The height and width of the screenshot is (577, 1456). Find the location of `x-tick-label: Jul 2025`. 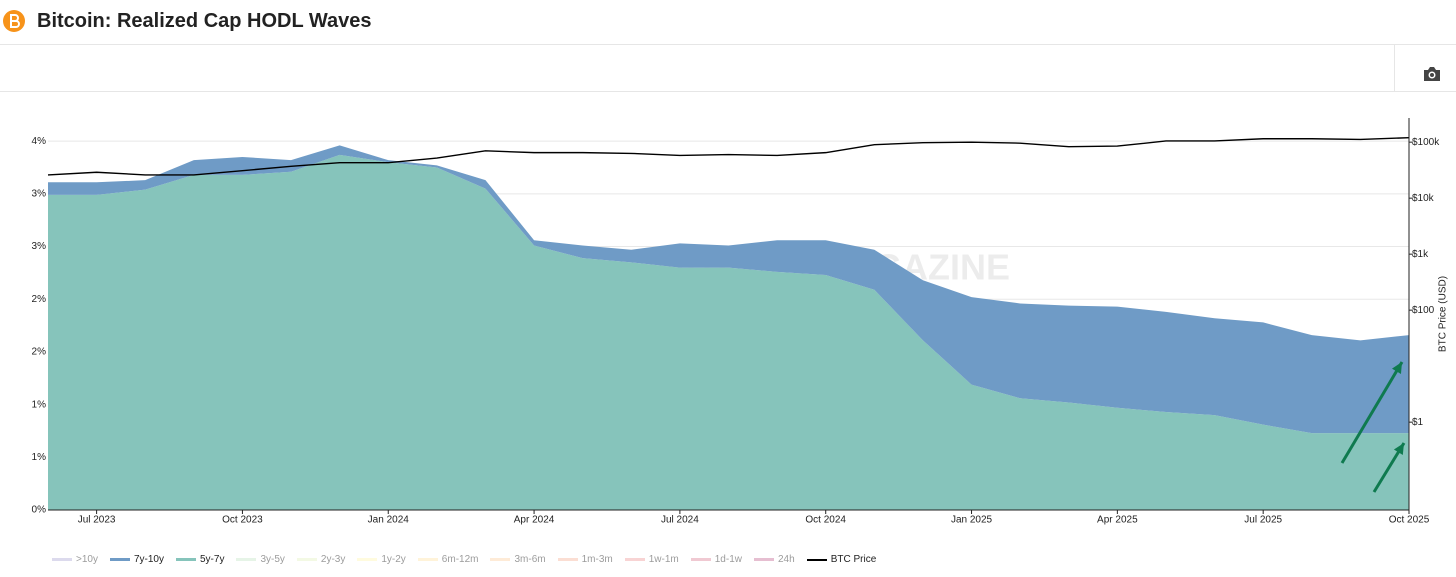

x-tick-label: Jul 2025 is located at coordinates (1263, 520).